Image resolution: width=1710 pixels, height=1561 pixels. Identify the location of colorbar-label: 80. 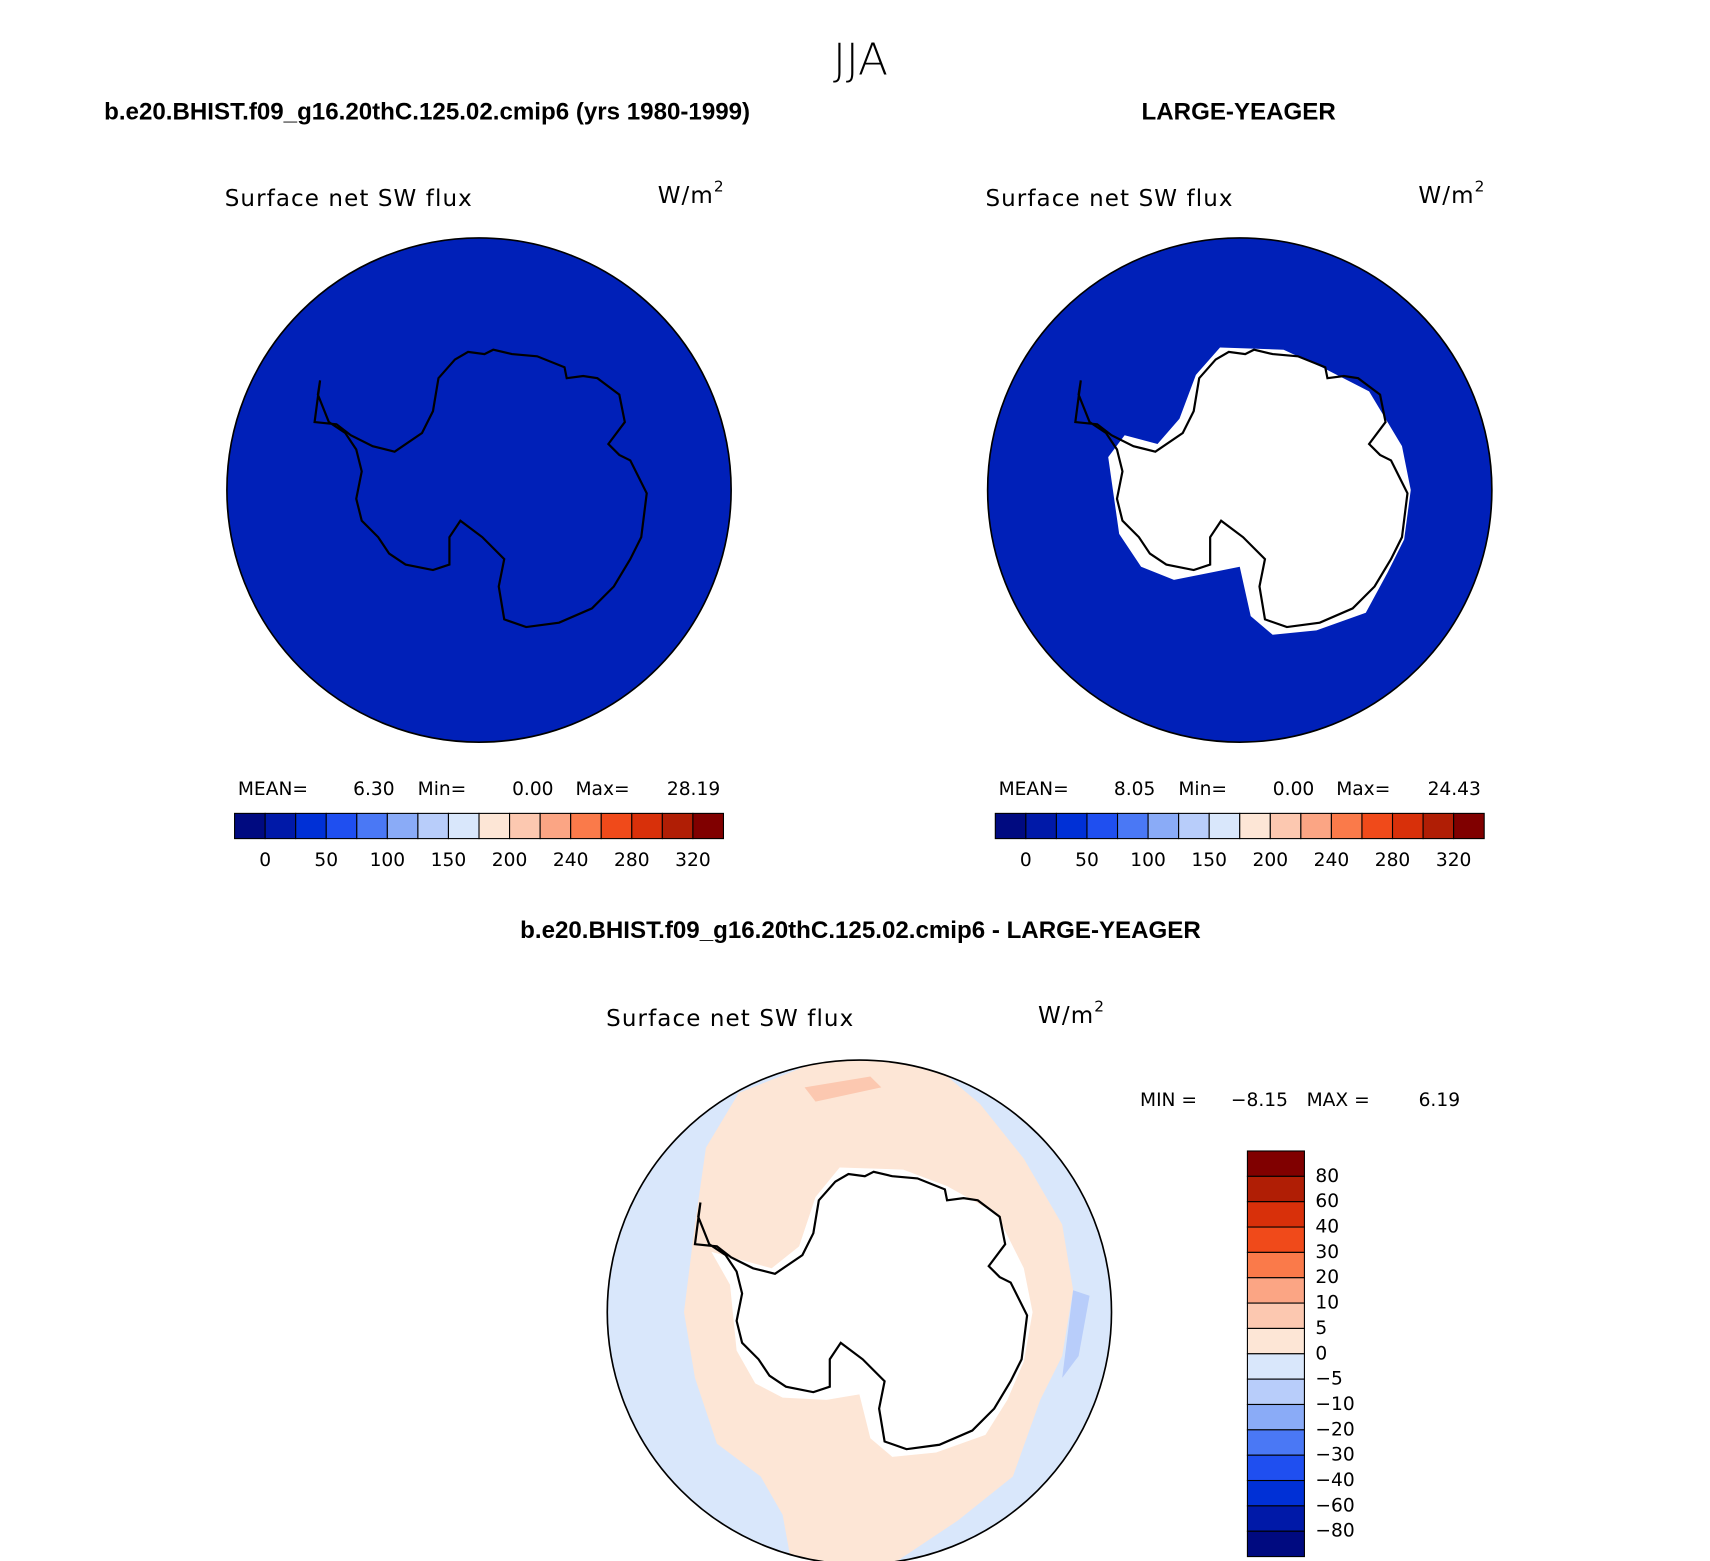
(1327, 1176).